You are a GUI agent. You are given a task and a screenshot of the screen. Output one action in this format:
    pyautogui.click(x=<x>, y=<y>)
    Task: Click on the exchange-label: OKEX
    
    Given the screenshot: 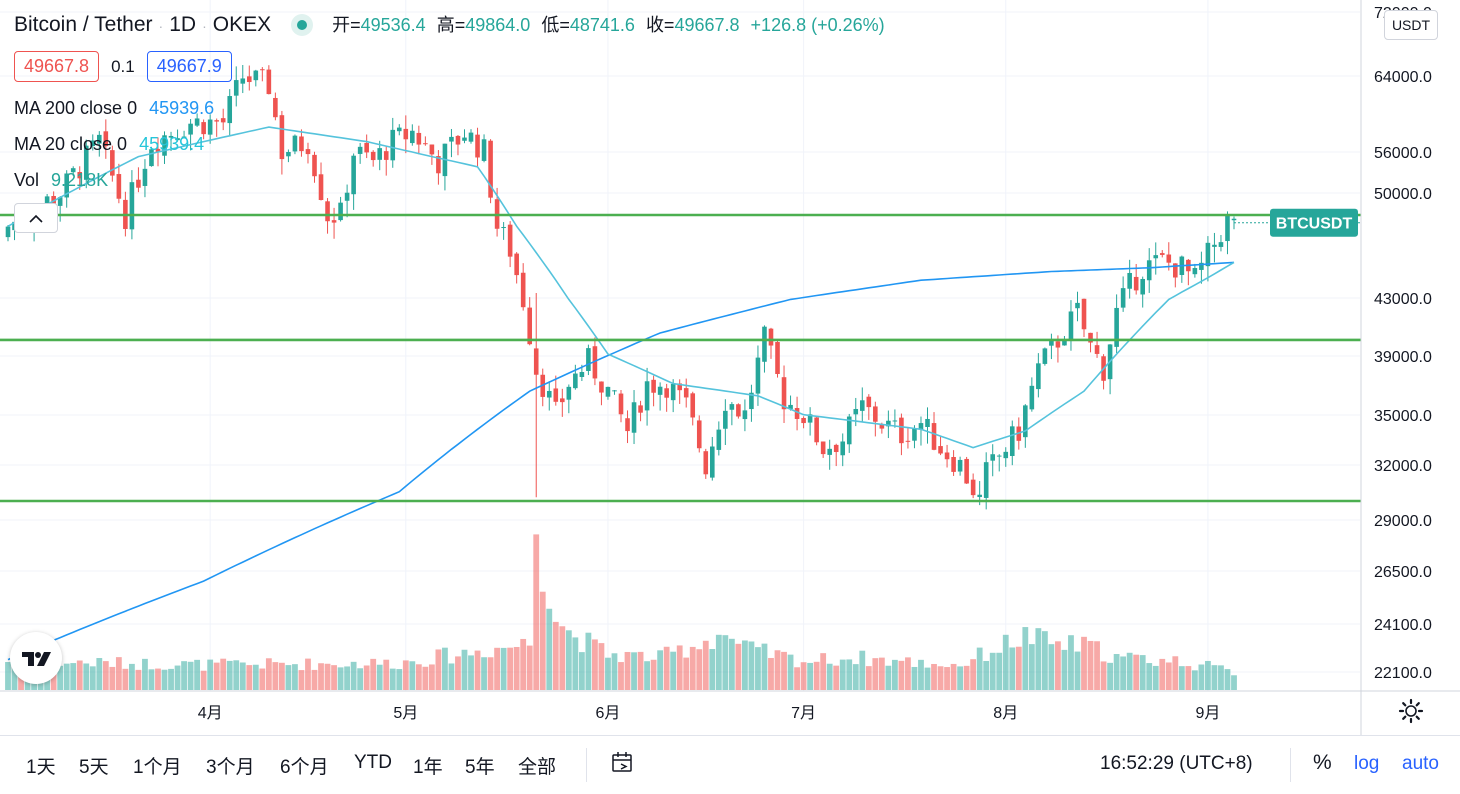 What is the action you would take?
    pyautogui.click(x=242, y=24)
    